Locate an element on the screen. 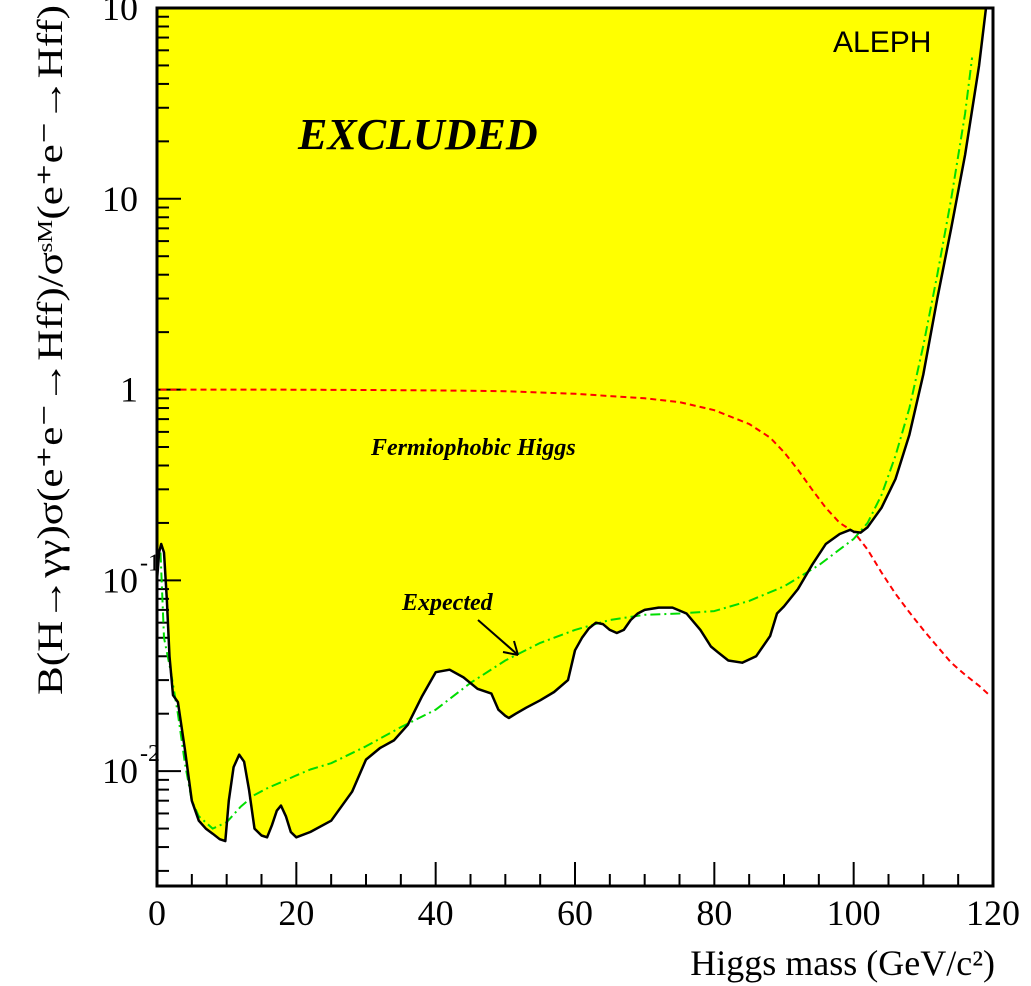 The height and width of the screenshot is (986, 1031). svg-text: -2 is located at coordinates (150, 754).